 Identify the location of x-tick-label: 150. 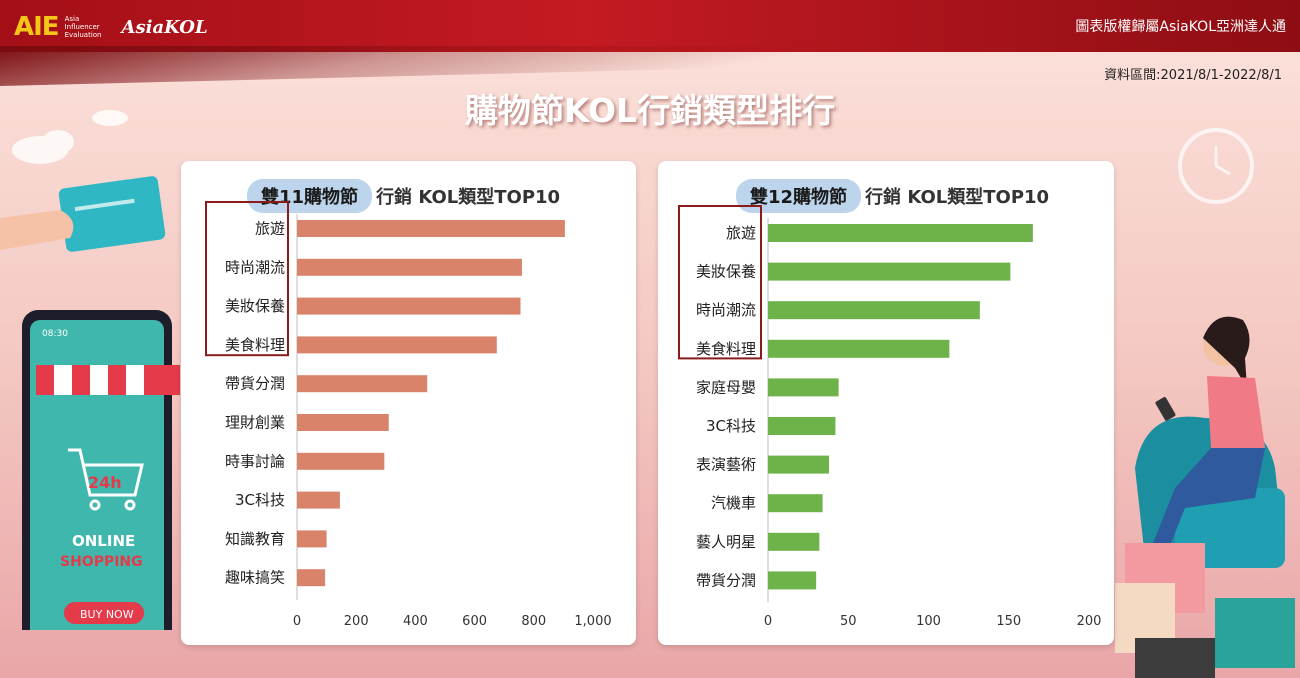
(1008, 621).